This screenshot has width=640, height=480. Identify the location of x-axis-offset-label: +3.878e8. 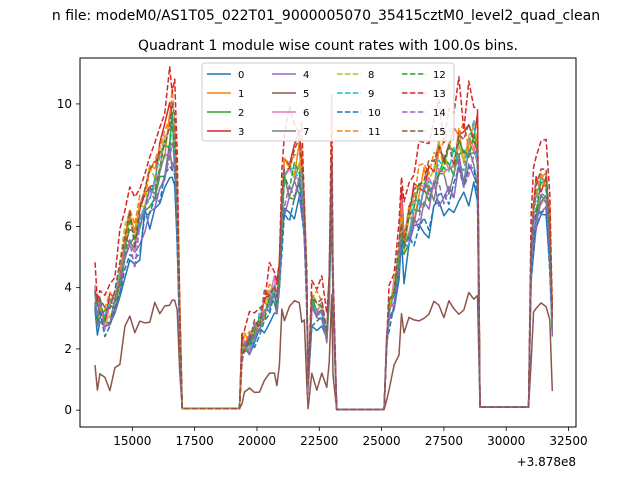
(546, 462).